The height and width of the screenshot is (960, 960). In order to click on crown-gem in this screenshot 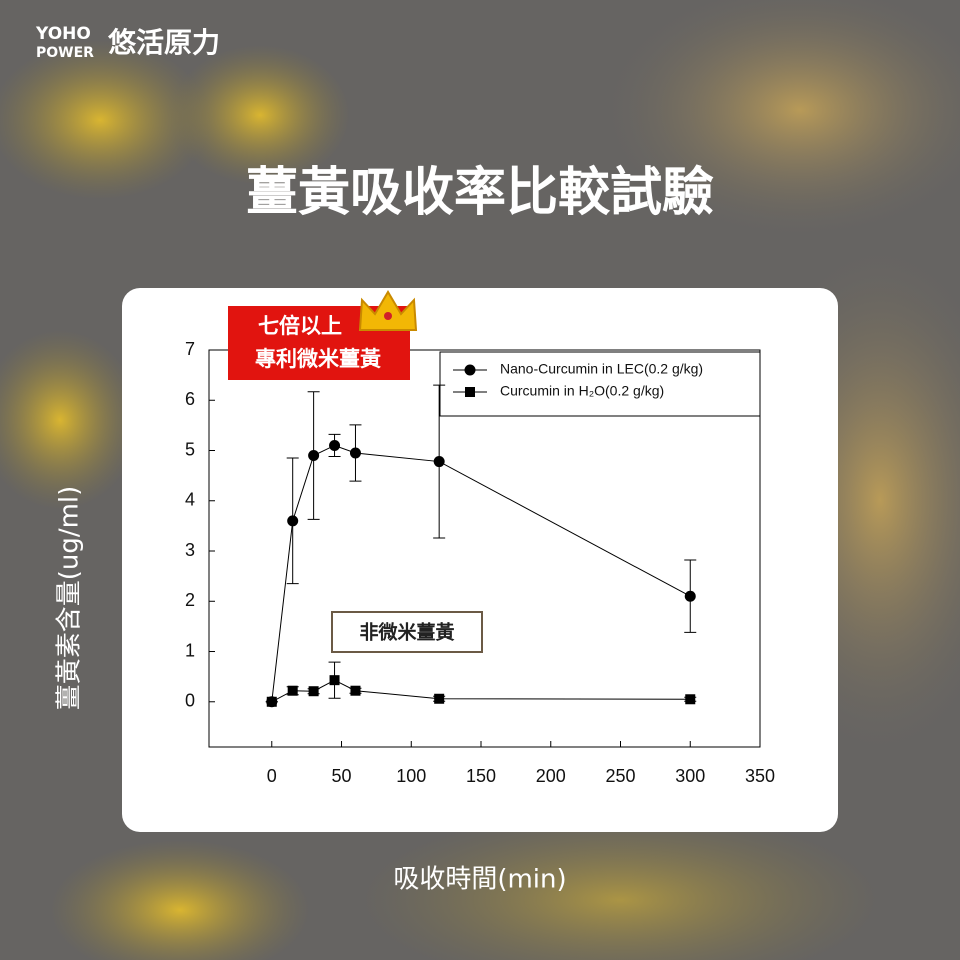, I will do `click(388, 316)`.